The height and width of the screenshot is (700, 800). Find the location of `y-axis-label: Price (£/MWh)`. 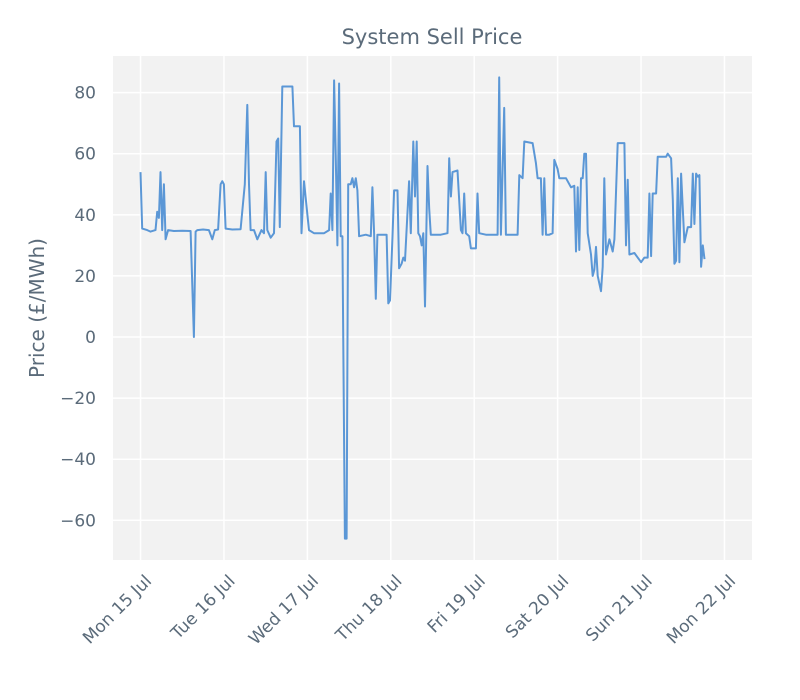

y-axis-label: Price (£/MWh) is located at coordinates (37, 308).